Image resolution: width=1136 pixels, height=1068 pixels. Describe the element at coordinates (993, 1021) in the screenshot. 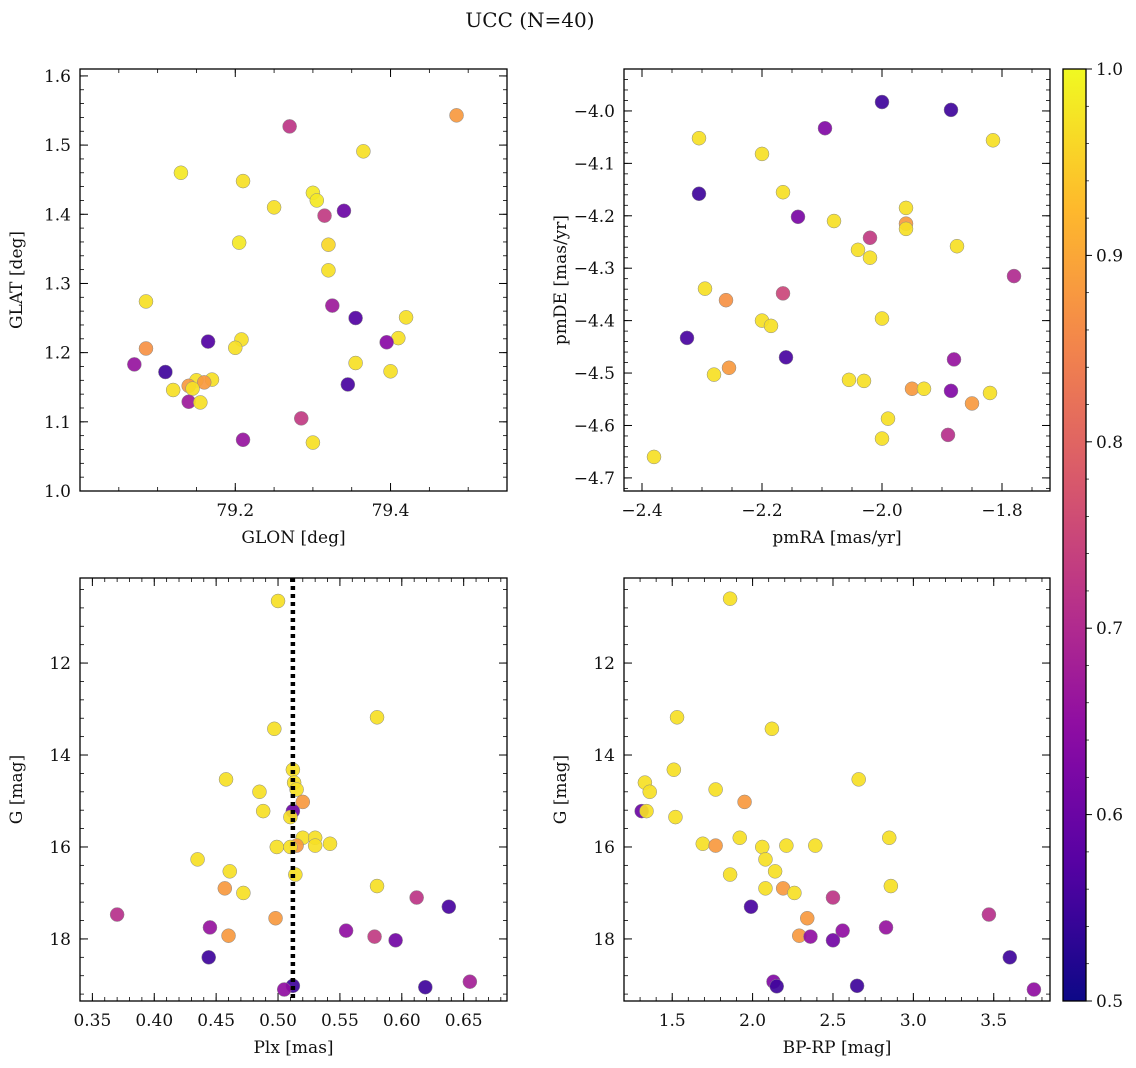

I see `x-tick-label: 3.5` at that location.